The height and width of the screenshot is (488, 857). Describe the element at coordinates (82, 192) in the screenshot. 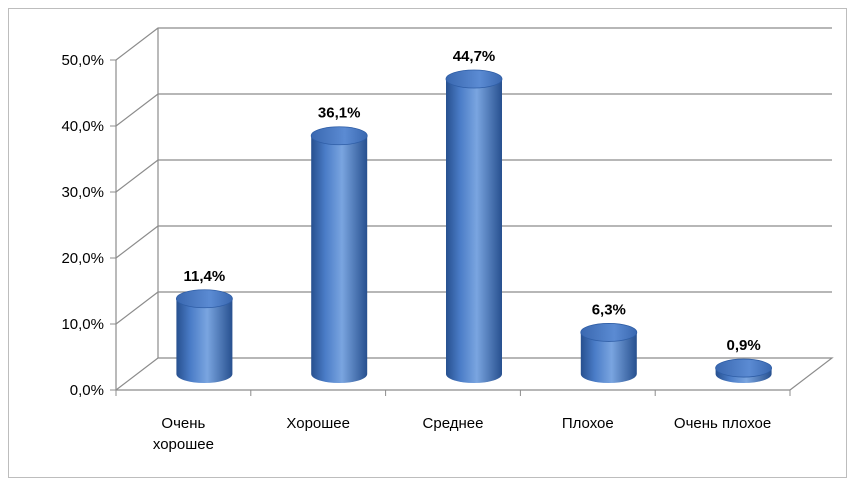

I see `y-tick-label: 30,0%` at that location.